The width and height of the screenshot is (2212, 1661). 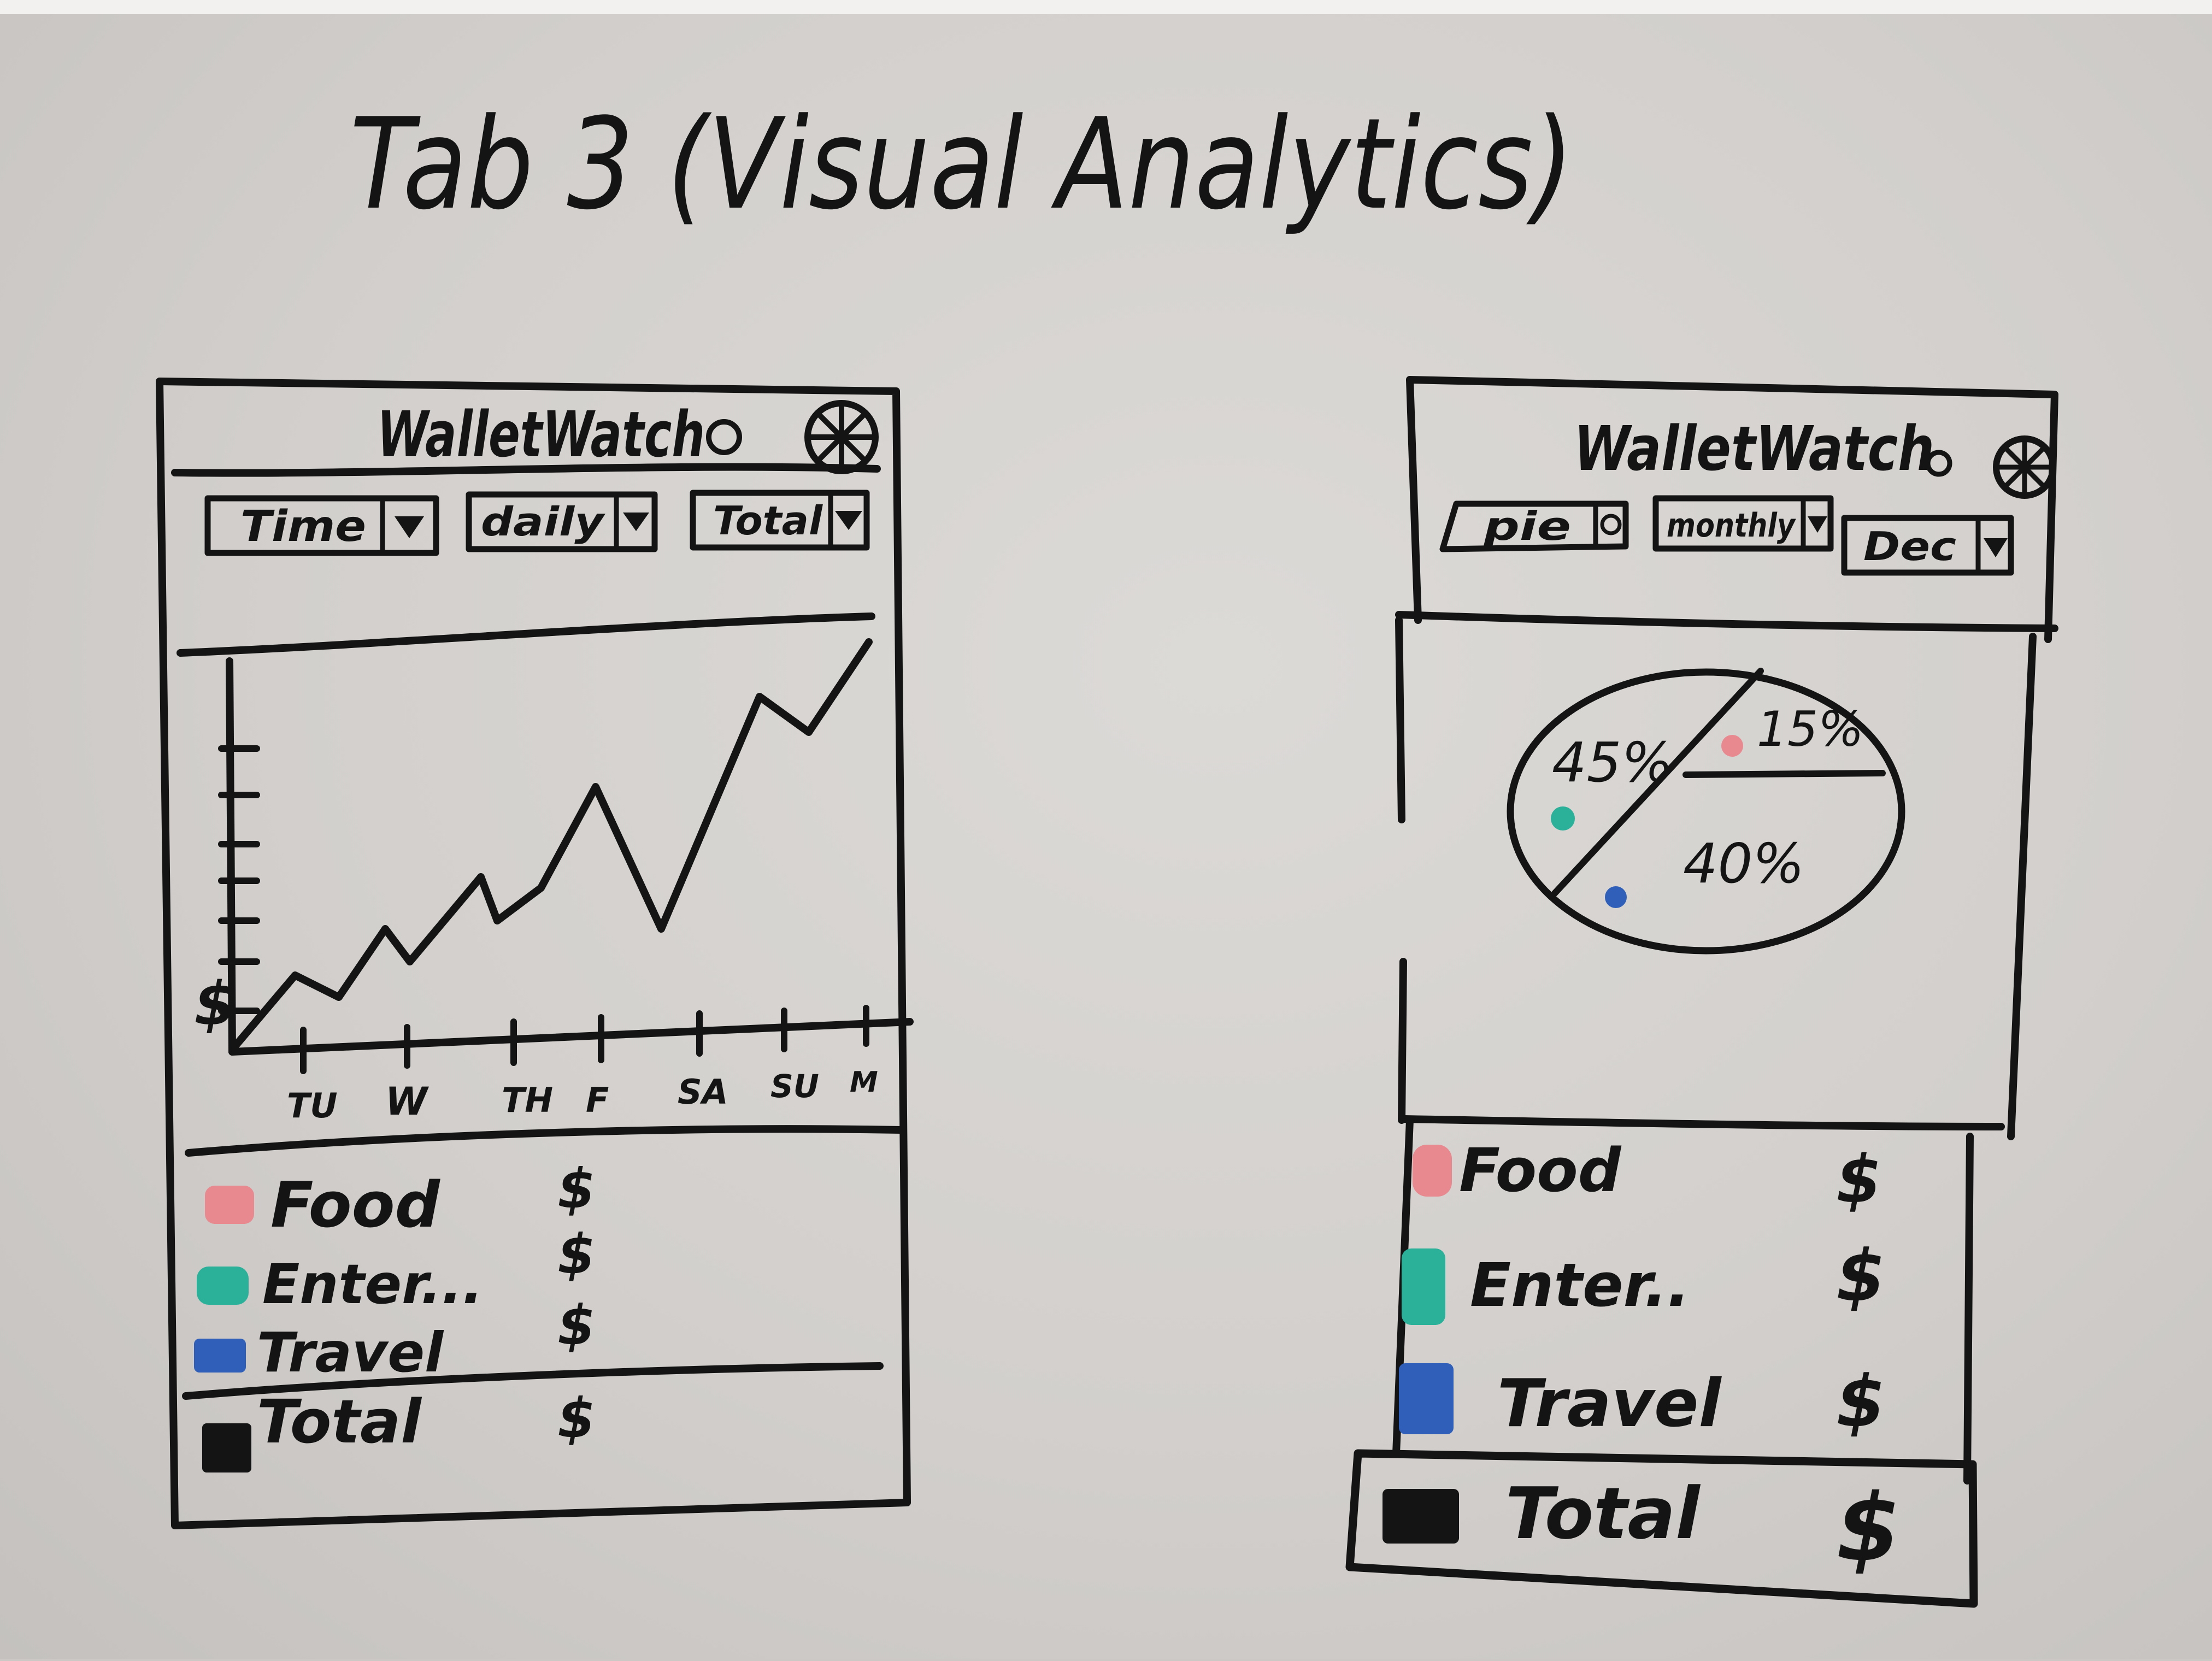 What do you see at coordinates (239, 879) in the screenshot?
I see `left-chart-y-ticks` at bounding box center [239, 879].